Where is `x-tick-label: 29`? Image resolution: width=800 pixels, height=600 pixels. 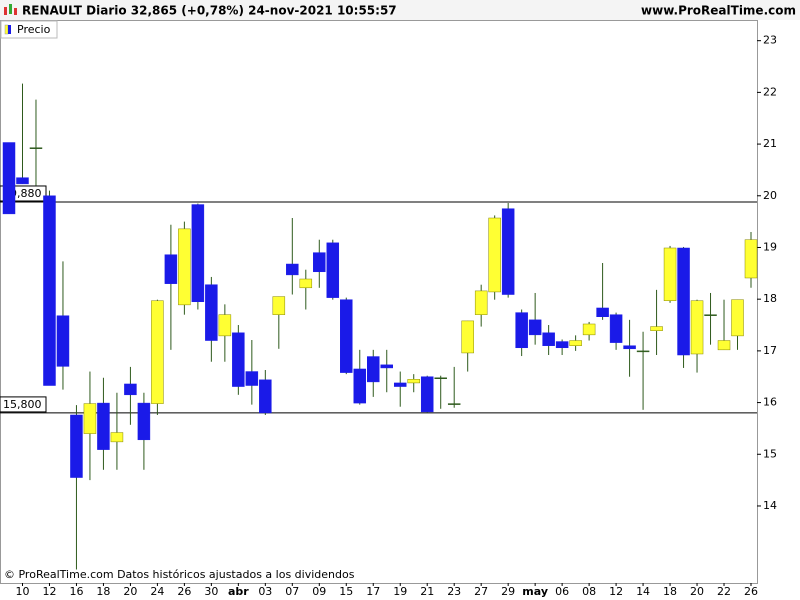
x-tick-label: 29 is located at coordinates (508, 591).